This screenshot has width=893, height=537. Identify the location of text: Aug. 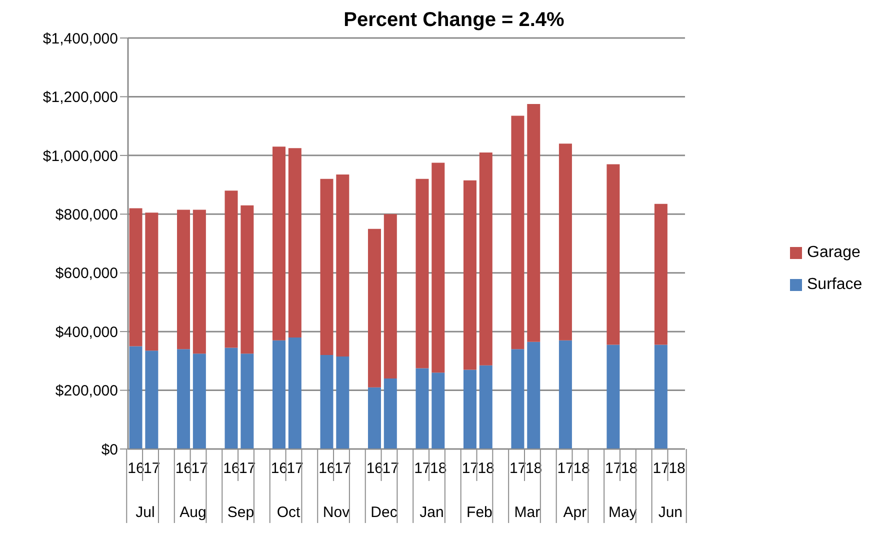
(193, 512).